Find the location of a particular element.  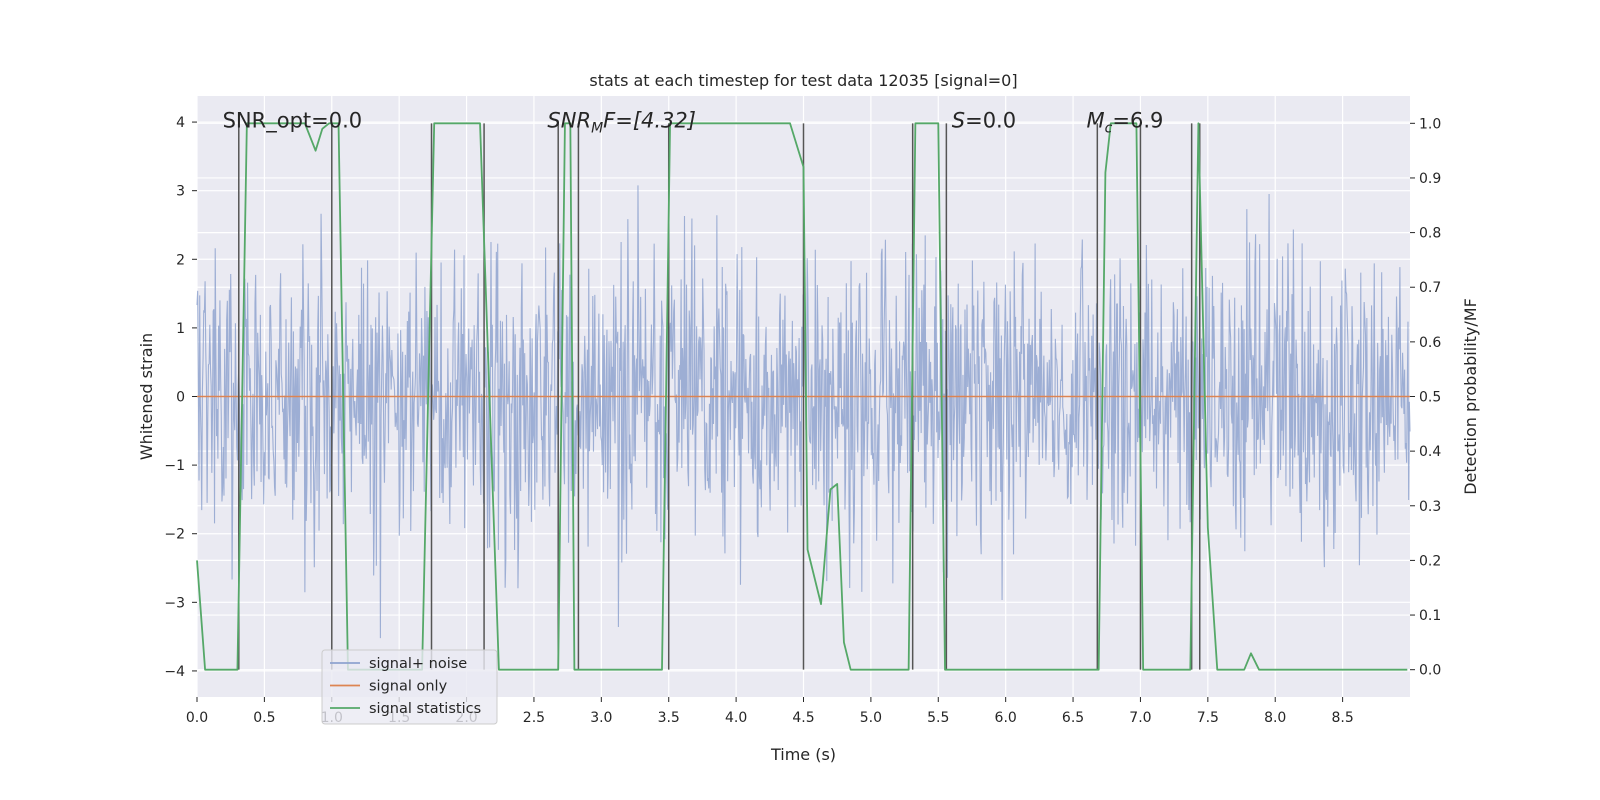

x-tick-label: 5.0 is located at coordinates (871, 718).